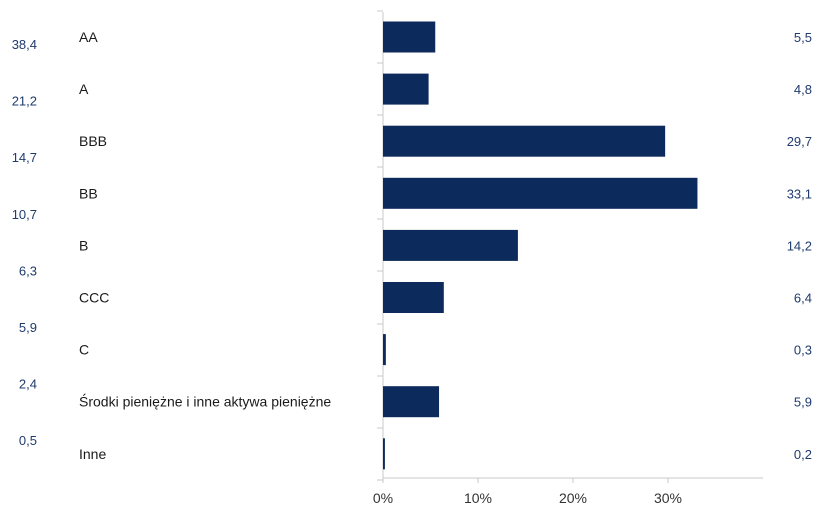  What do you see at coordinates (93, 141) in the screenshot?
I see `category-label: BBB` at bounding box center [93, 141].